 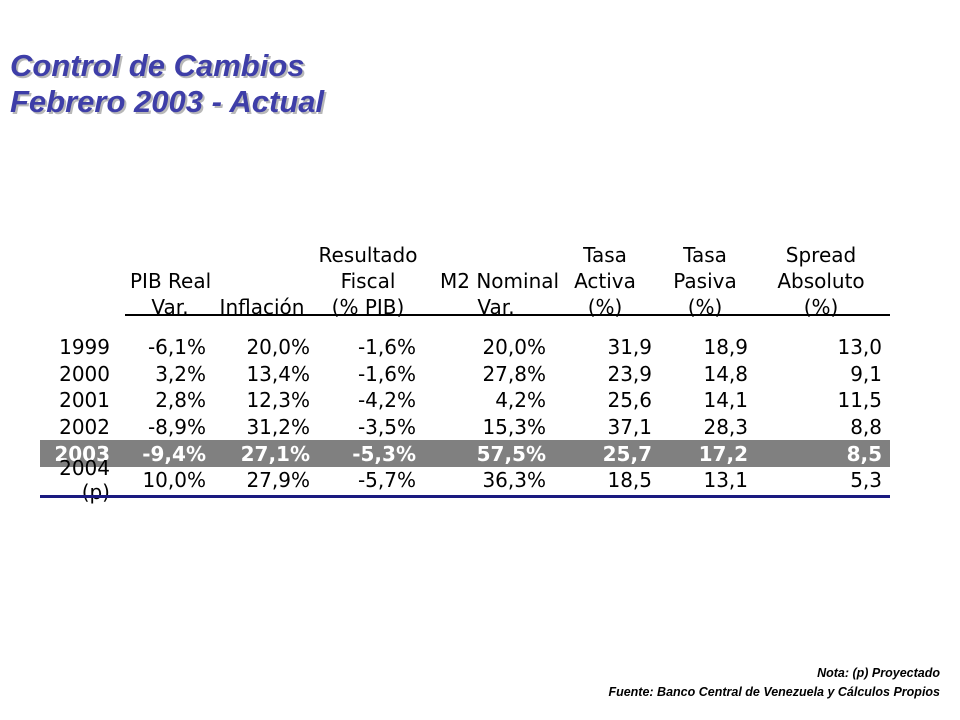 I want to click on header-pib-real: PIB Real Var., so click(x=171, y=294).